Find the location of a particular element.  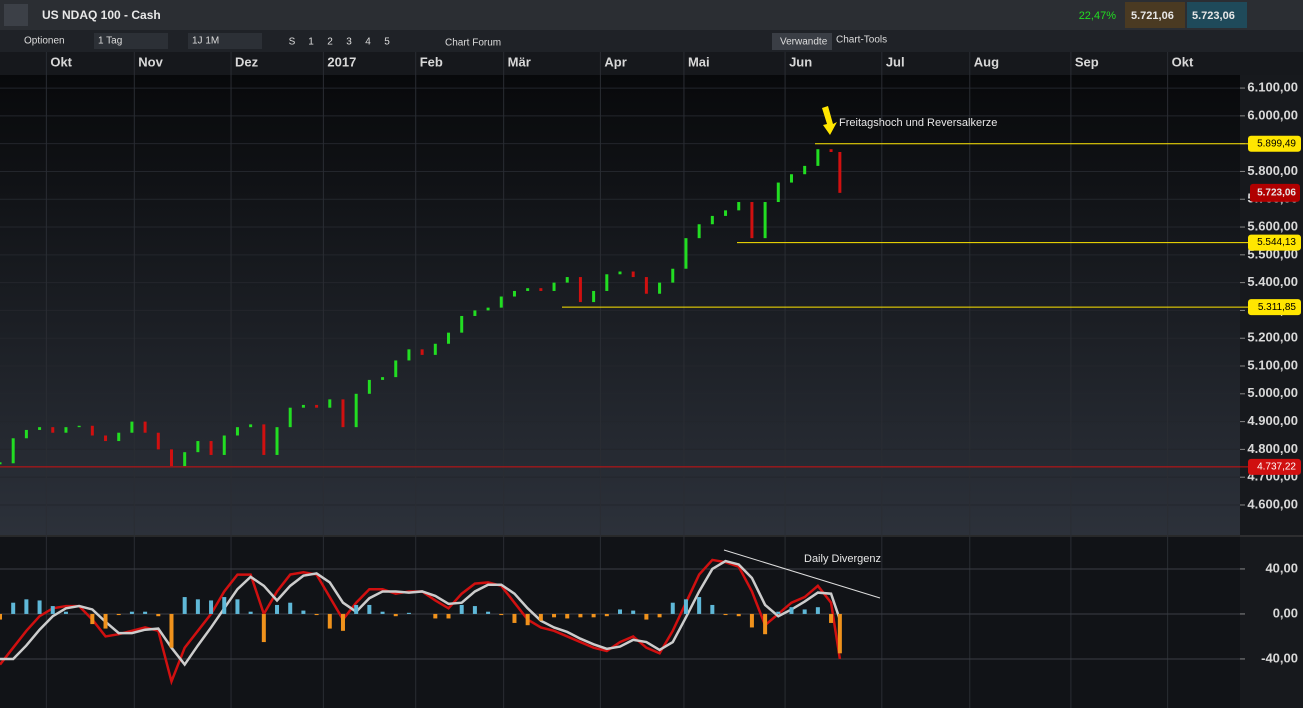

y-tick-label: 5.200,00 is located at coordinates (1272, 337).